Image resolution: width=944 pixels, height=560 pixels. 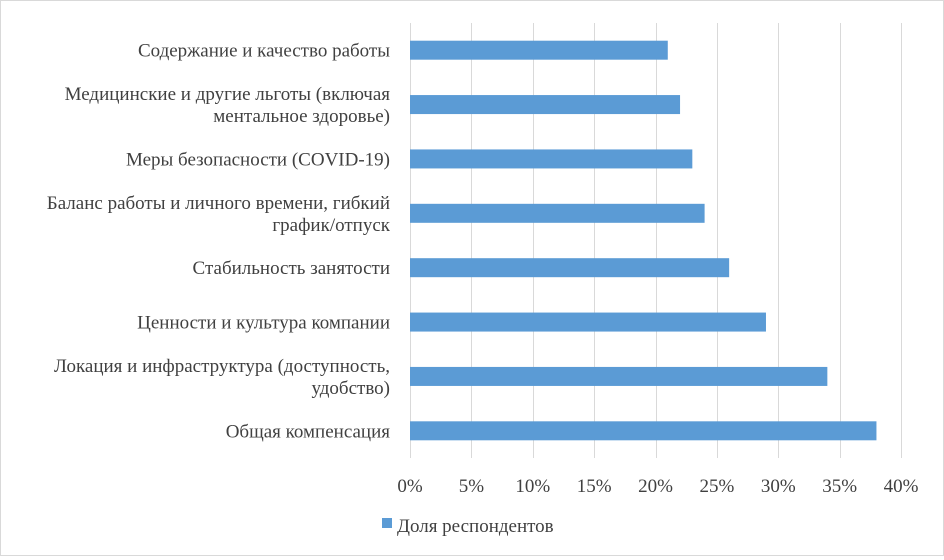 I want to click on category-label-3-line-0: Баланс работы и личного времени, гибкий, so click(x=218, y=203).